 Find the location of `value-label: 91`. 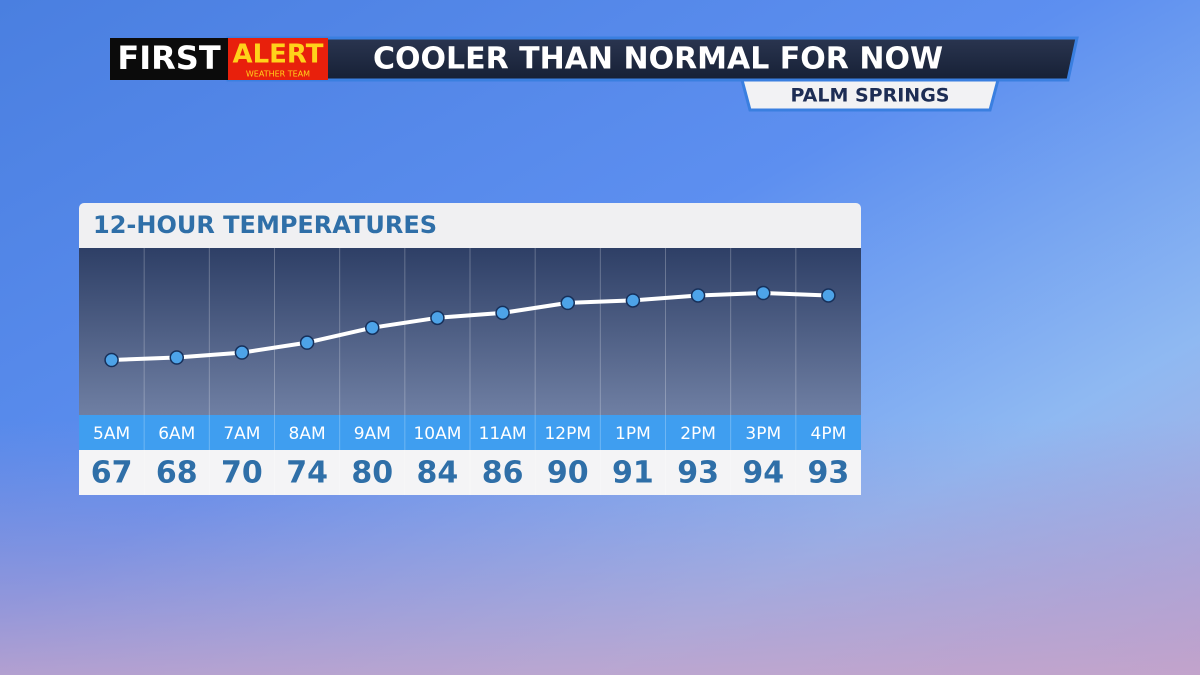

value-label: 91 is located at coordinates (633, 473).